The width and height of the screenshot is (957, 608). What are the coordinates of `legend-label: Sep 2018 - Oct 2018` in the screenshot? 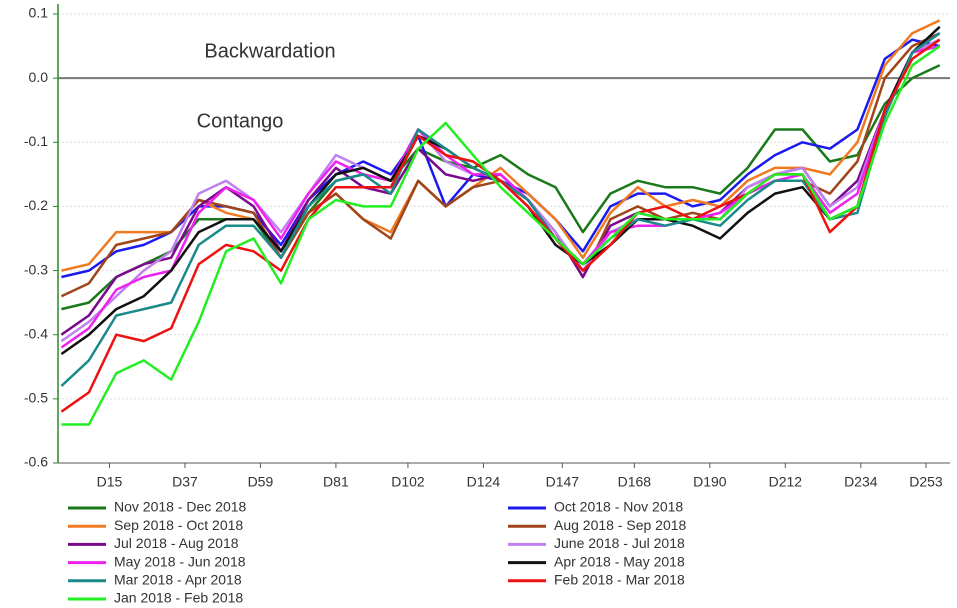 It's located at (178, 525).